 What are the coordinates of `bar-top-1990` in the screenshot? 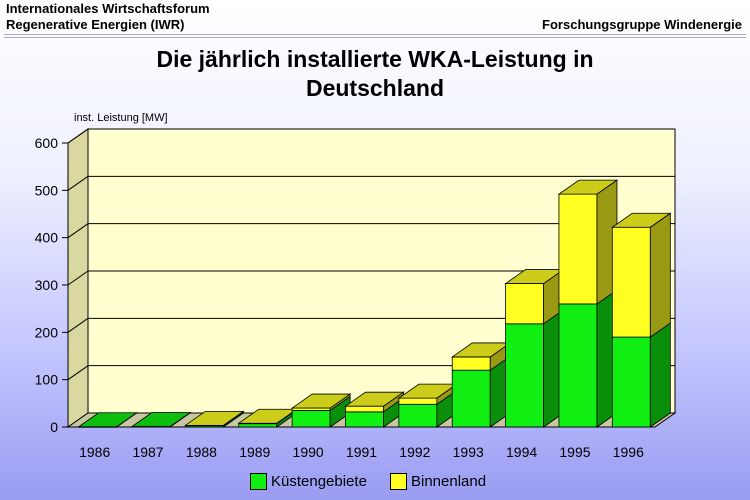 It's located at (321, 401).